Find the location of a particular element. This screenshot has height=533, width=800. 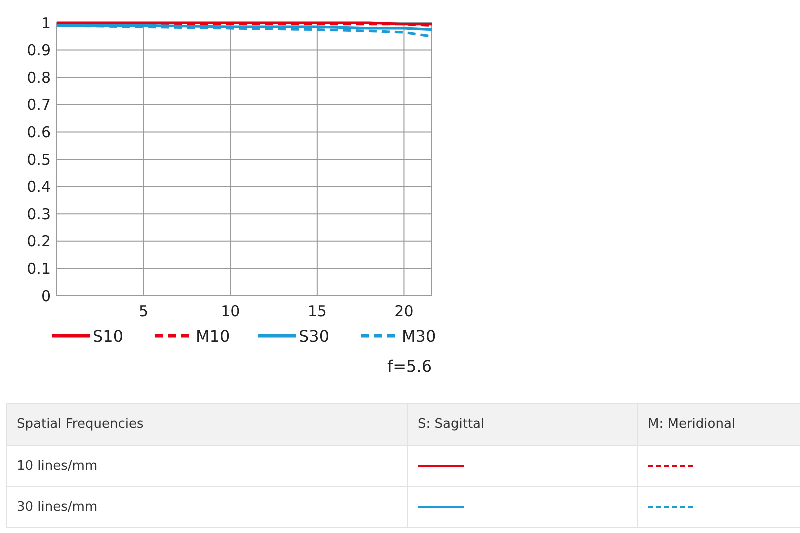

y-tick-label: 0.7 is located at coordinates (39, 105).